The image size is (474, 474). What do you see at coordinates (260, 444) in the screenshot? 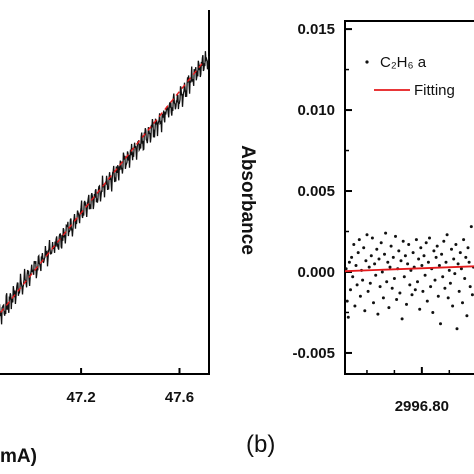
I see `panel-label-b: (b)` at bounding box center [260, 444].